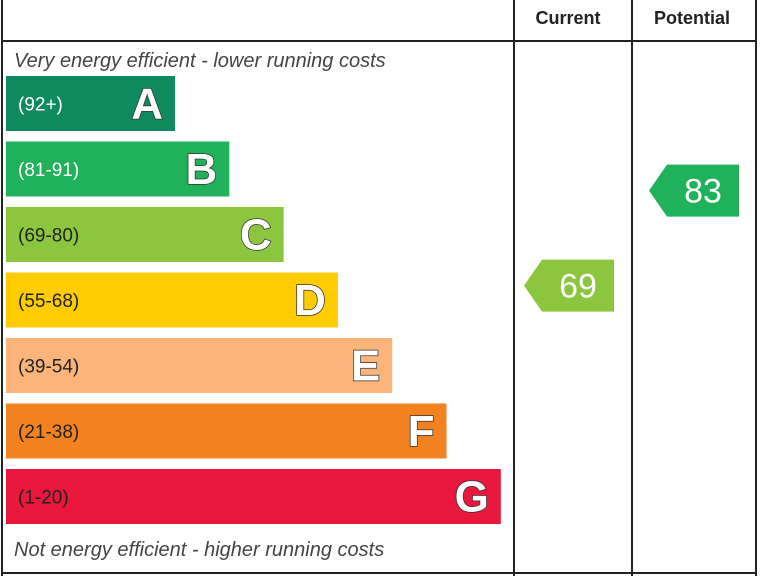 The height and width of the screenshot is (576, 768). I want to click on current-rating-value: 69, so click(578, 287).